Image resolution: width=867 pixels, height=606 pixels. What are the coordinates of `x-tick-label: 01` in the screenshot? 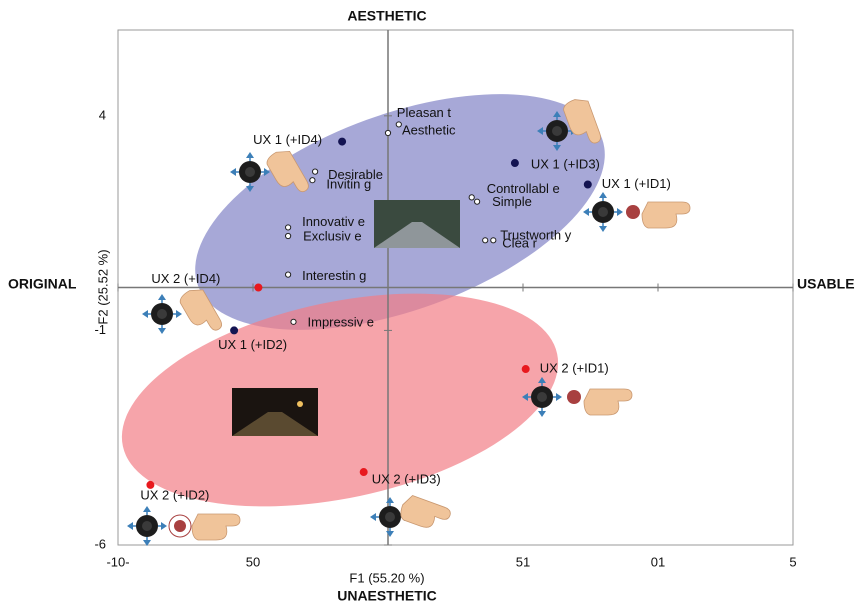 It's located at (658, 561).